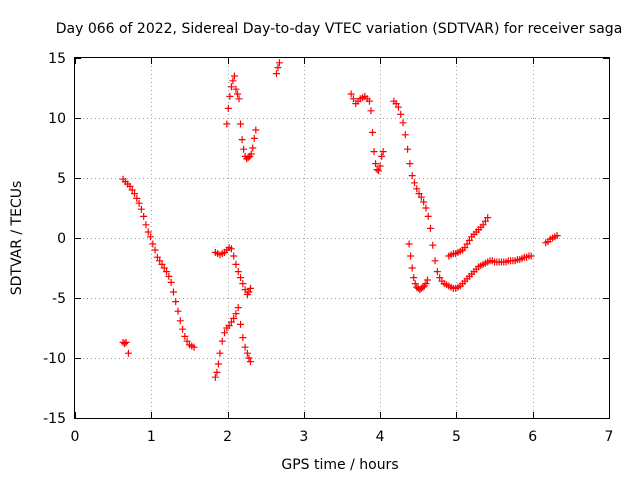 This screenshot has width=640, height=480. Describe the element at coordinates (59, 299) in the screenshot. I see `y-tick-label: -5` at that location.